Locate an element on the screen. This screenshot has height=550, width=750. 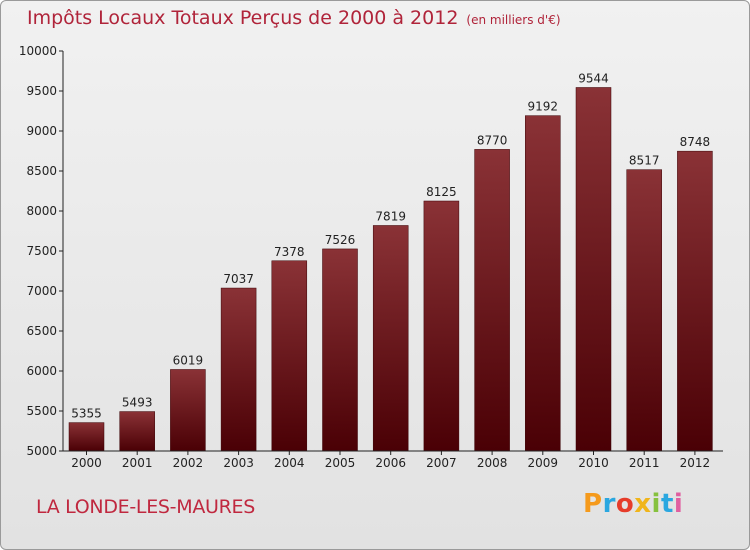
x-tick-label-2009: 2009 is located at coordinates (543, 463).